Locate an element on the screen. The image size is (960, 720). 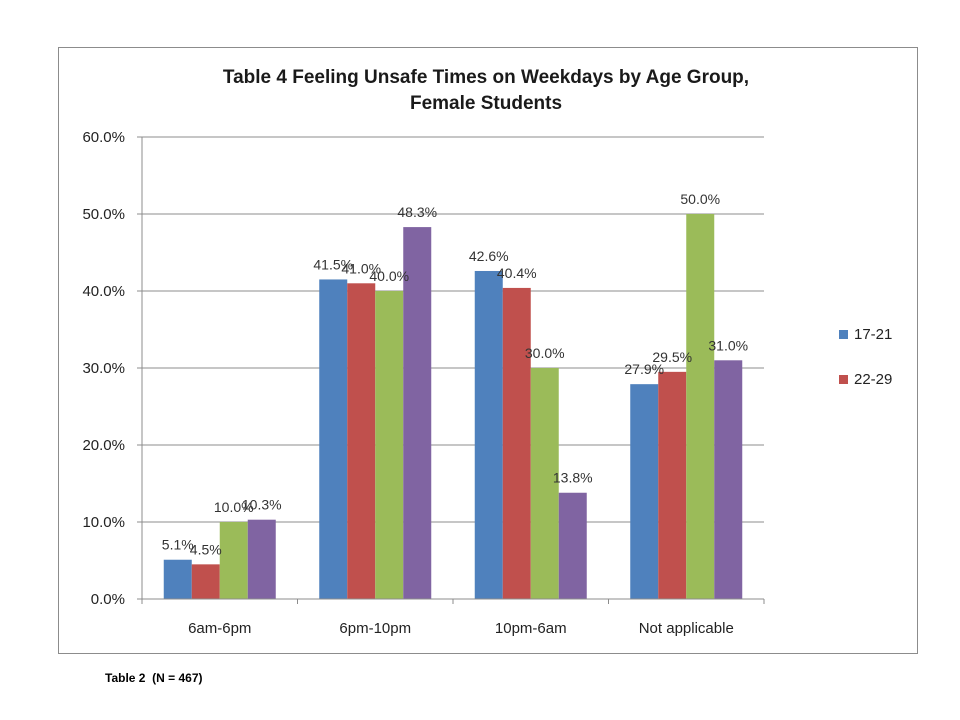
legend-label: 17-21 is located at coordinates (873, 334).